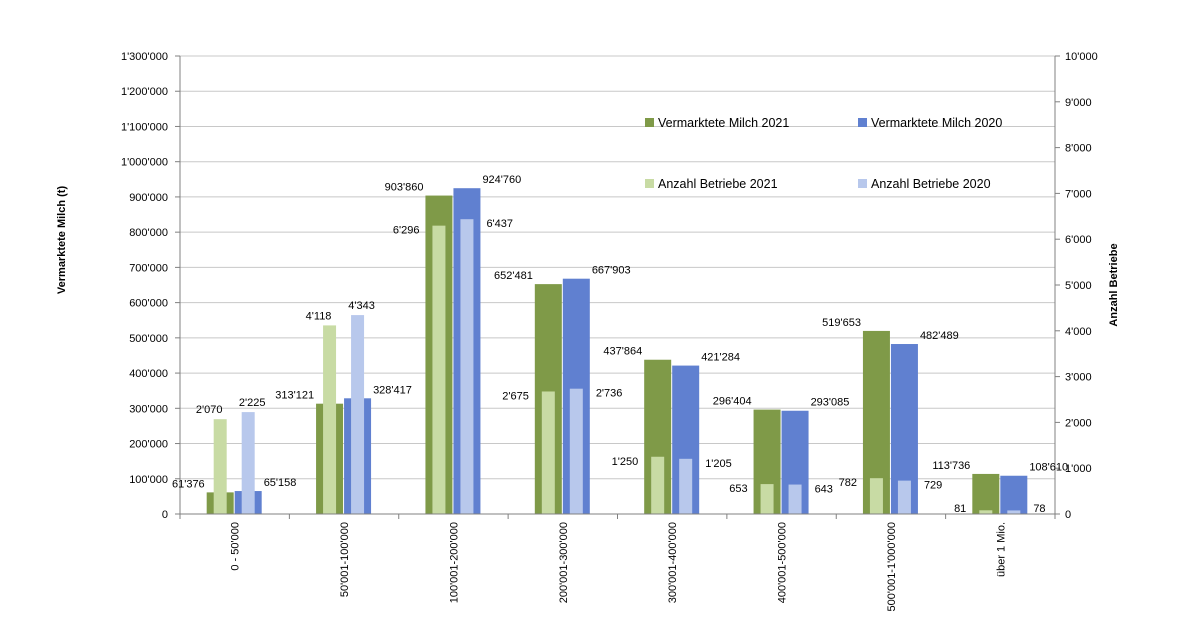 The image size is (1186, 643). What do you see at coordinates (406, 231) in the screenshot?
I see `data-label-betriebe-2021: 6'296` at bounding box center [406, 231].